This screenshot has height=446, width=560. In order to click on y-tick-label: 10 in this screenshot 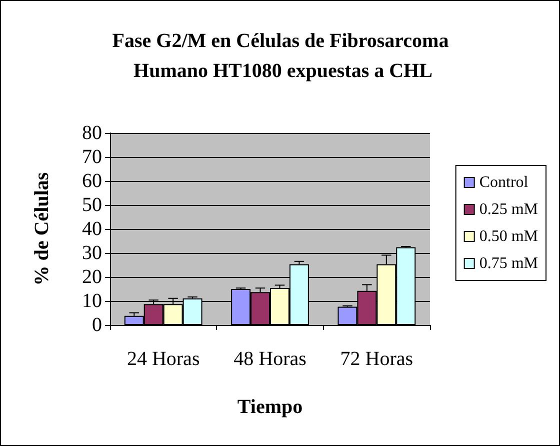, I will do `click(92, 301)`.